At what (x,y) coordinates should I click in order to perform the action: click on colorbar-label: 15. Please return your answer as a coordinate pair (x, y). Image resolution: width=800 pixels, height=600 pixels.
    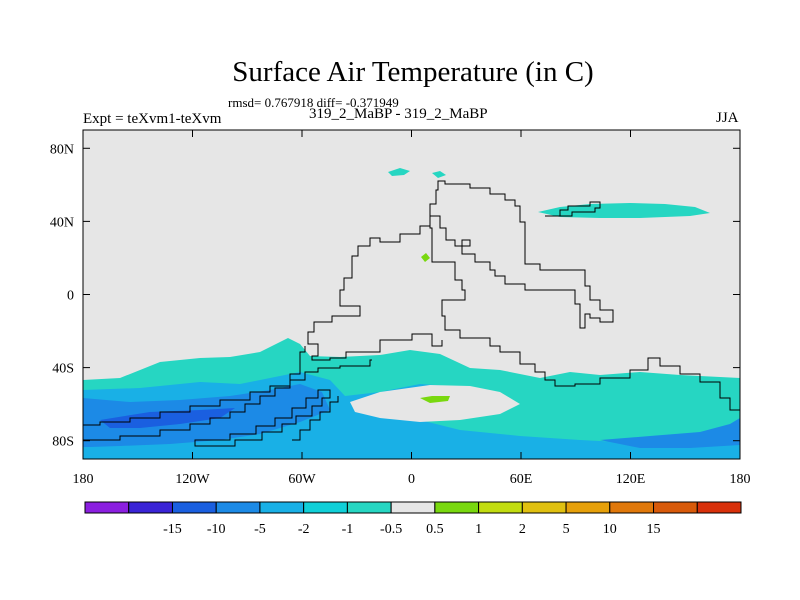
    Looking at the image, I should click on (654, 529).